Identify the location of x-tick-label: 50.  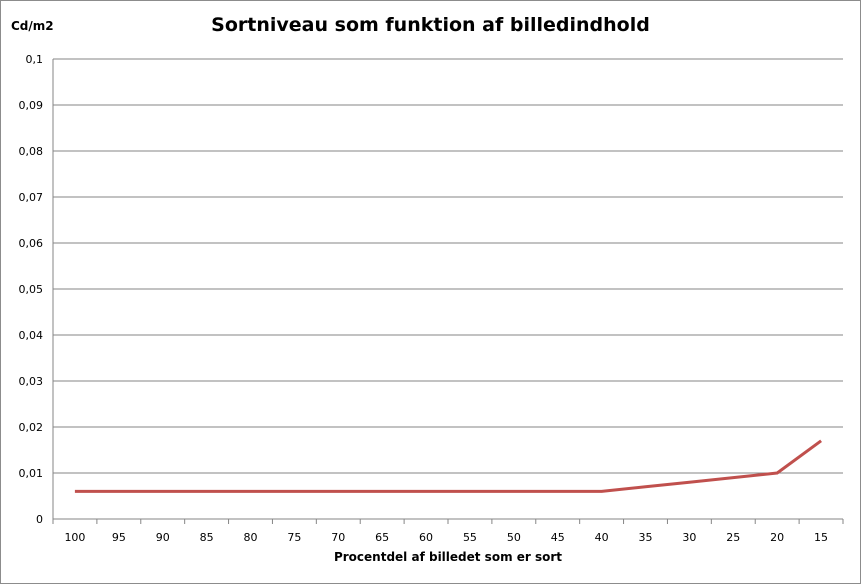
(514, 537).